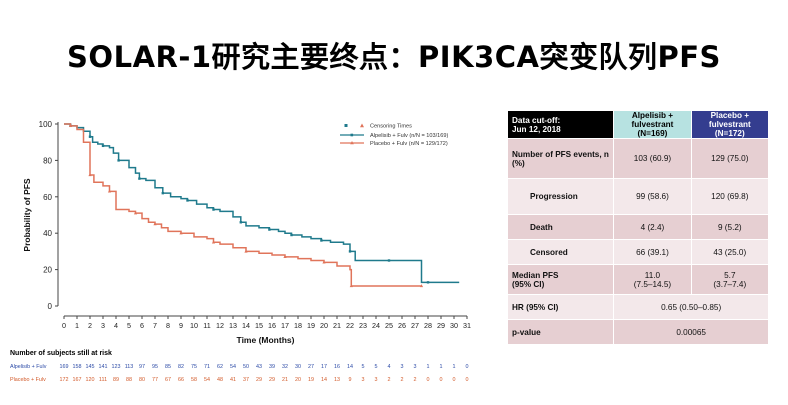 Image resolution: width=788 pixels, height=405 pixels. Describe the element at coordinates (64, 325) in the screenshot. I see `x-tick-label: 0` at that location.